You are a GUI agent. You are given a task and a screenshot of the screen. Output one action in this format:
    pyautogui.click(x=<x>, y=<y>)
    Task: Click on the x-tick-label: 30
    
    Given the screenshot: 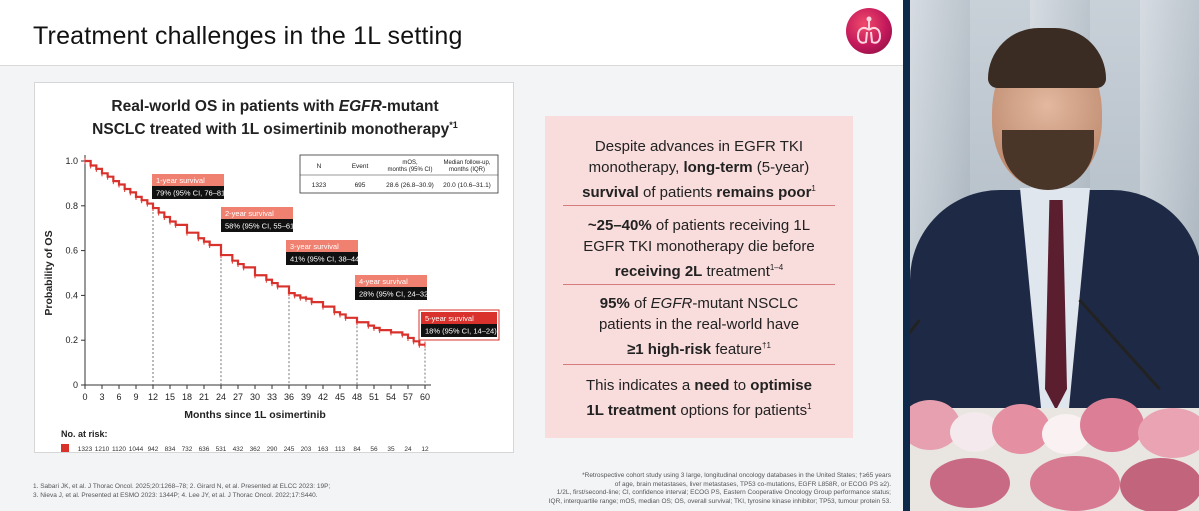 What is the action you would take?
    pyautogui.click(x=255, y=397)
    